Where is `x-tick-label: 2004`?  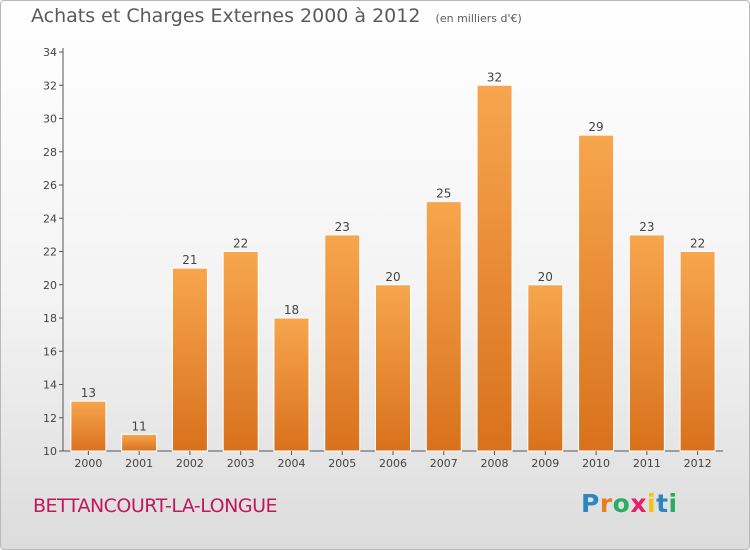
x-tick-label: 2004 is located at coordinates (291, 463).